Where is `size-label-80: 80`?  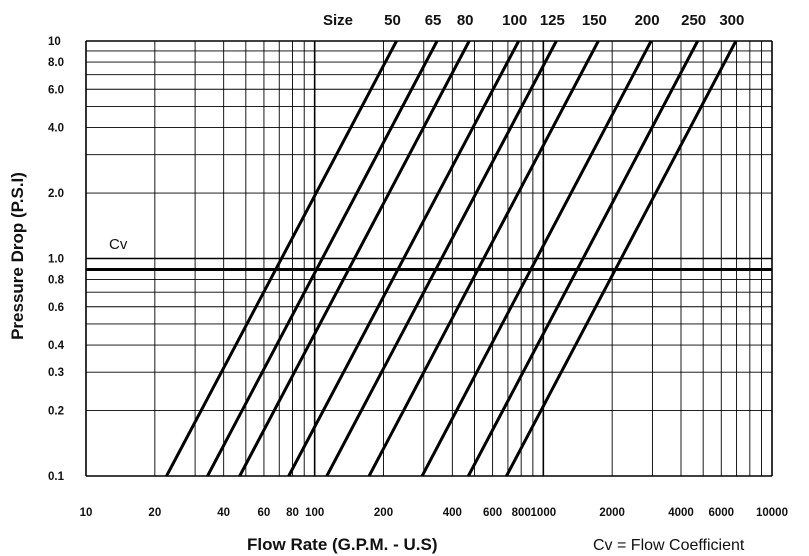 size-label-80: 80 is located at coordinates (465, 20).